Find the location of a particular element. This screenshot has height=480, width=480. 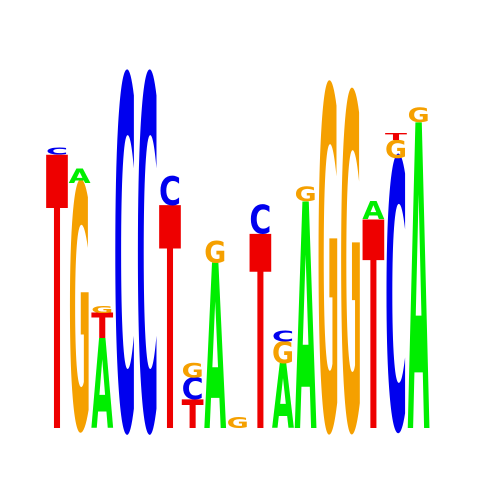

logo-position-16: CGT is located at coordinates (396, 282).